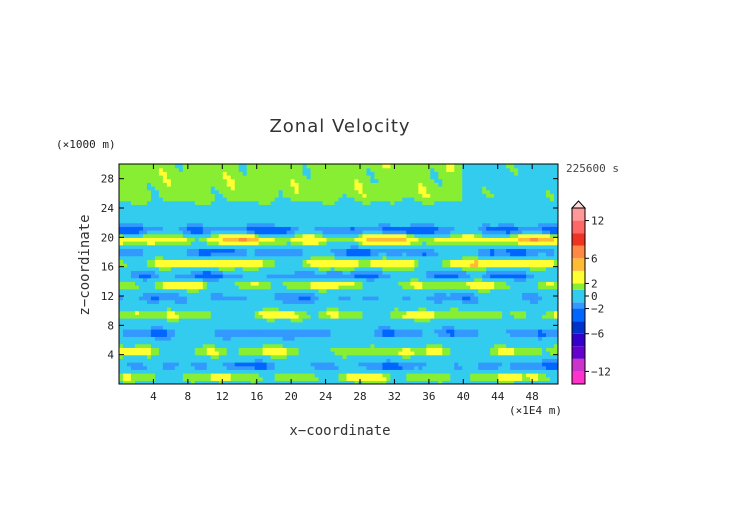 The height and width of the screenshot is (532, 752). What do you see at coordinates (345, 320) in the screenshot?
I see `field-cell-1926` at bounding box center [345, 320].